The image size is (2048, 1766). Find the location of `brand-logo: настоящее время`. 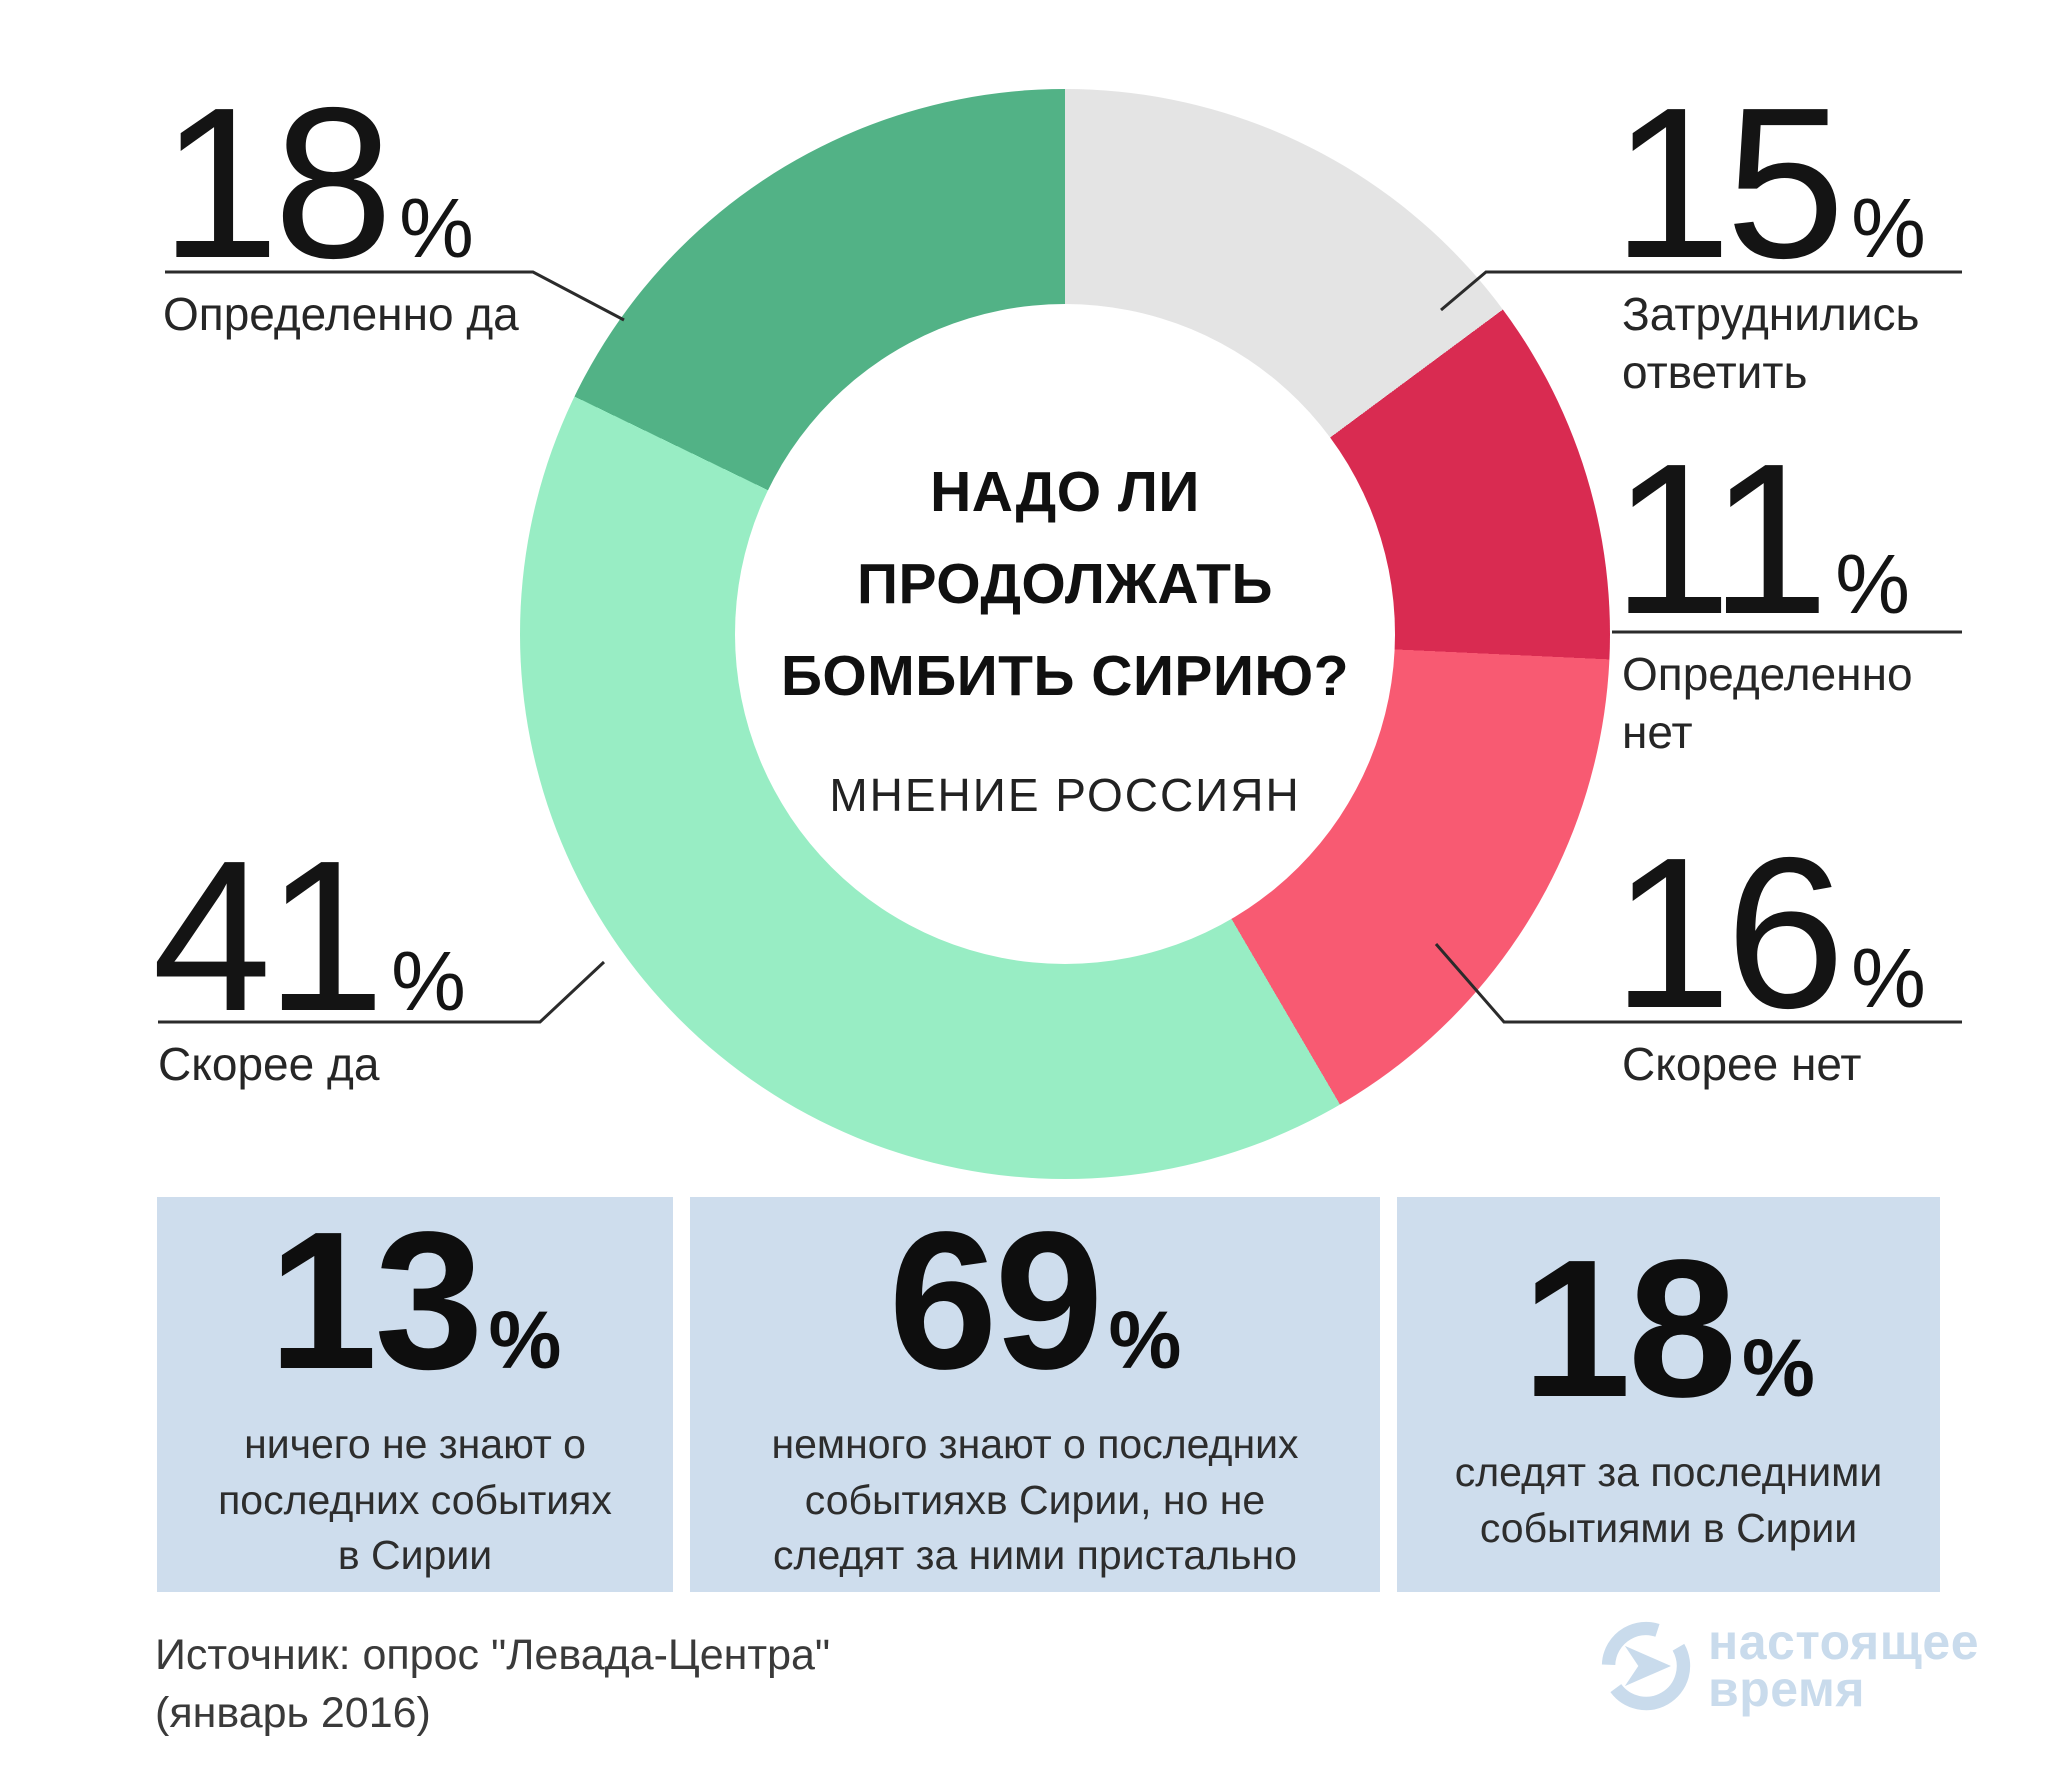

brand-logo: настоящее время is located at coordinates (1789, 1665).